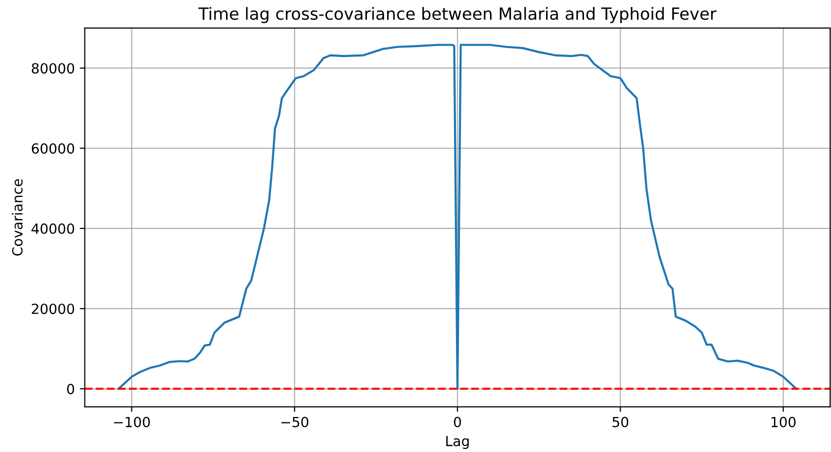 The image size is (831, 452). Describe the element at coordinates (620, 422) in the screenshot. I see `x-tick-label: 50` at that location.